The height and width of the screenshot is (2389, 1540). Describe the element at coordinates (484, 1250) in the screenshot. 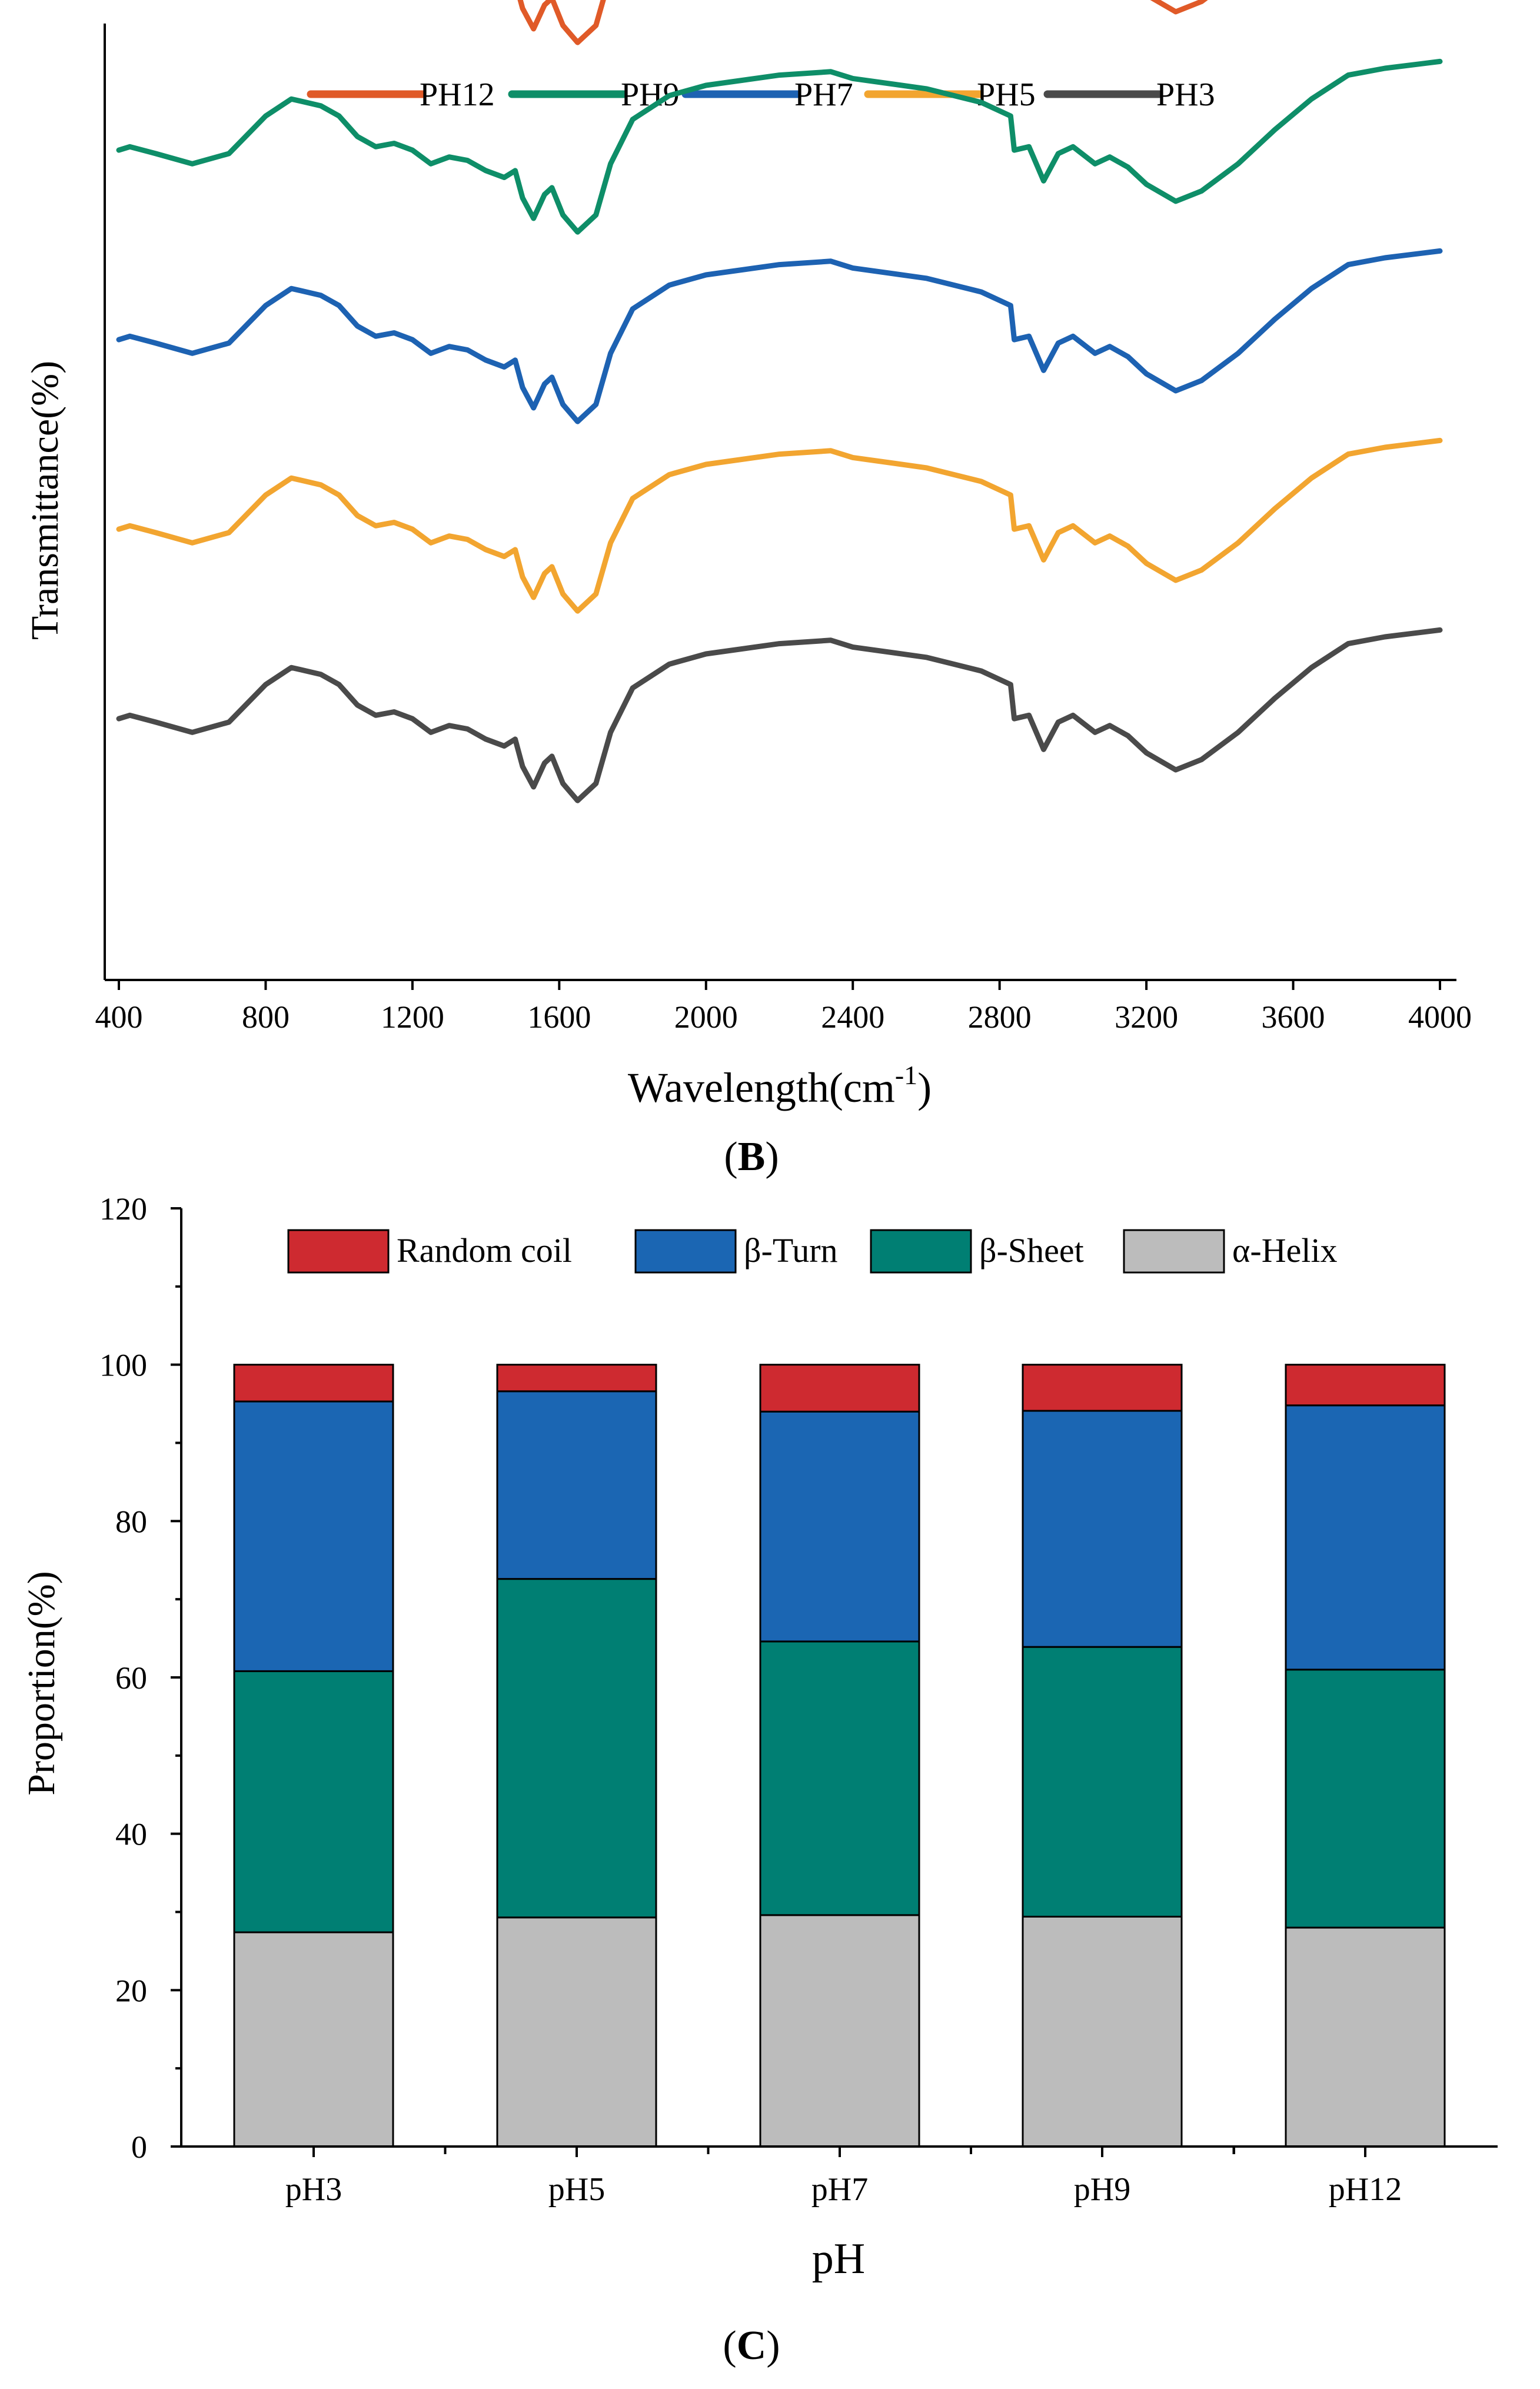

I see `legend-label-randomcoil: Random coil` at that location.